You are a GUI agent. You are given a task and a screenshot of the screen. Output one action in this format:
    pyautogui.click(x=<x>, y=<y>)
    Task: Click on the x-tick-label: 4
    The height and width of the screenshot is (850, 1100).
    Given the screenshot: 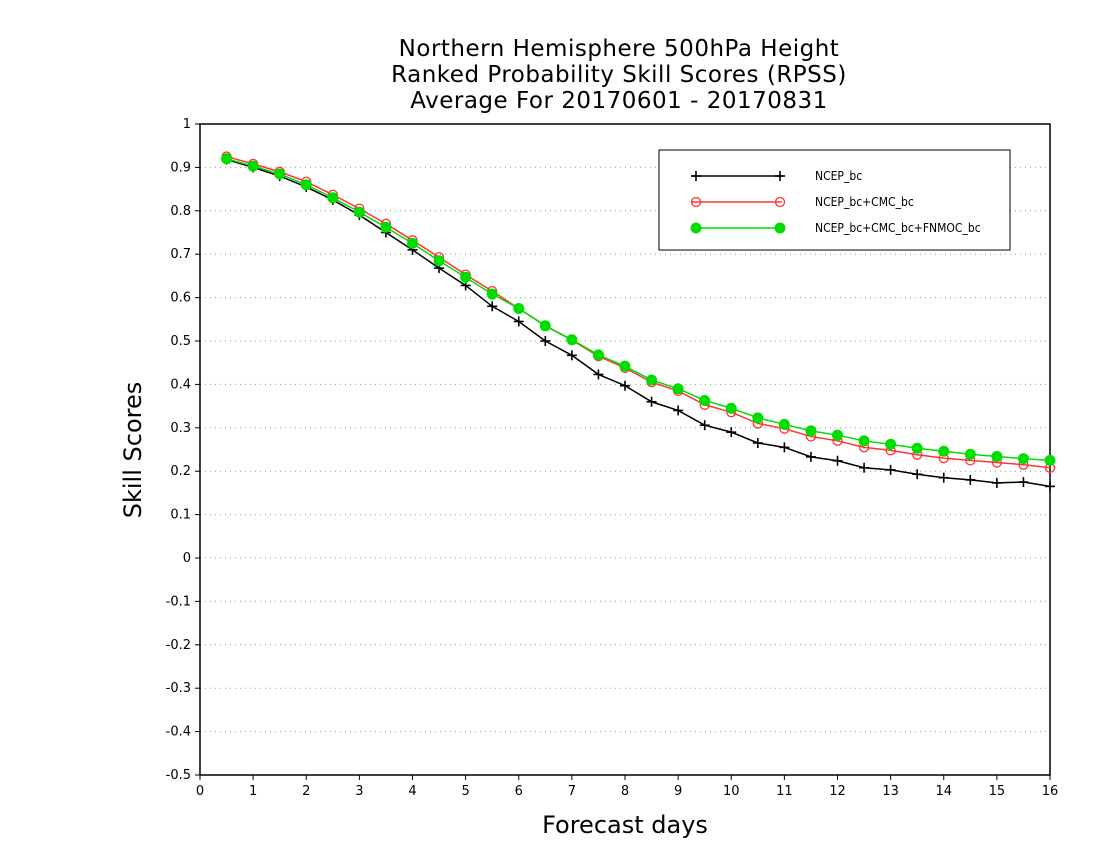 What is the action you would take?
    pyautogui.click(x=412, y=791)
    